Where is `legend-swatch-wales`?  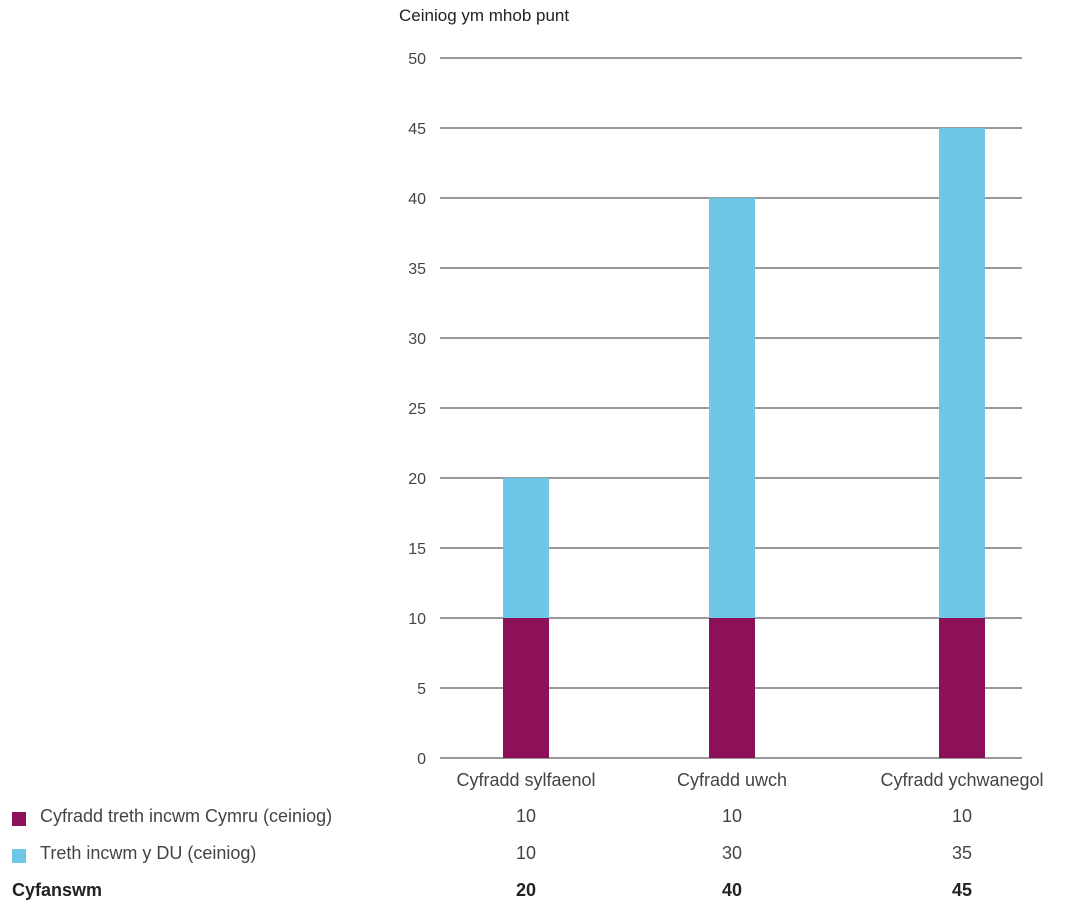
legend-swatch-wales is located at coordinates (19, 819).